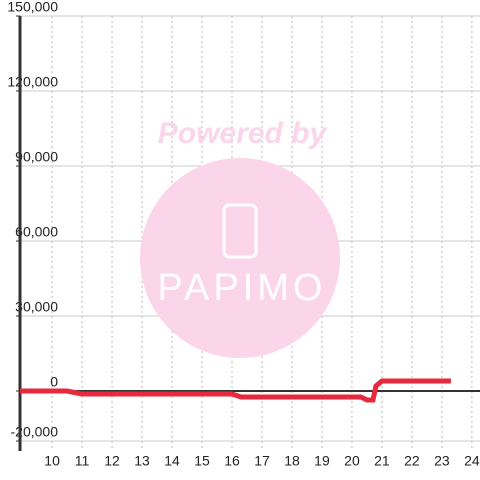  What do you see at coordinates (202, 461) in the screenshot?
I see `x-tick-label: 15` at bounding box center [202, 461].